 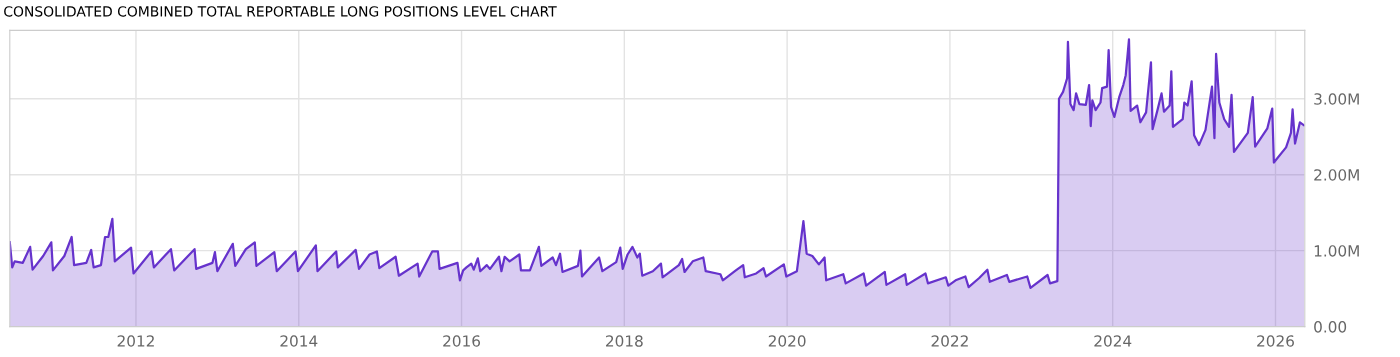 What do you see at coordinates (1330, 327) in the screenshot?
I see `y-tick-label: 0.00` at bounding box center [1330, 327].